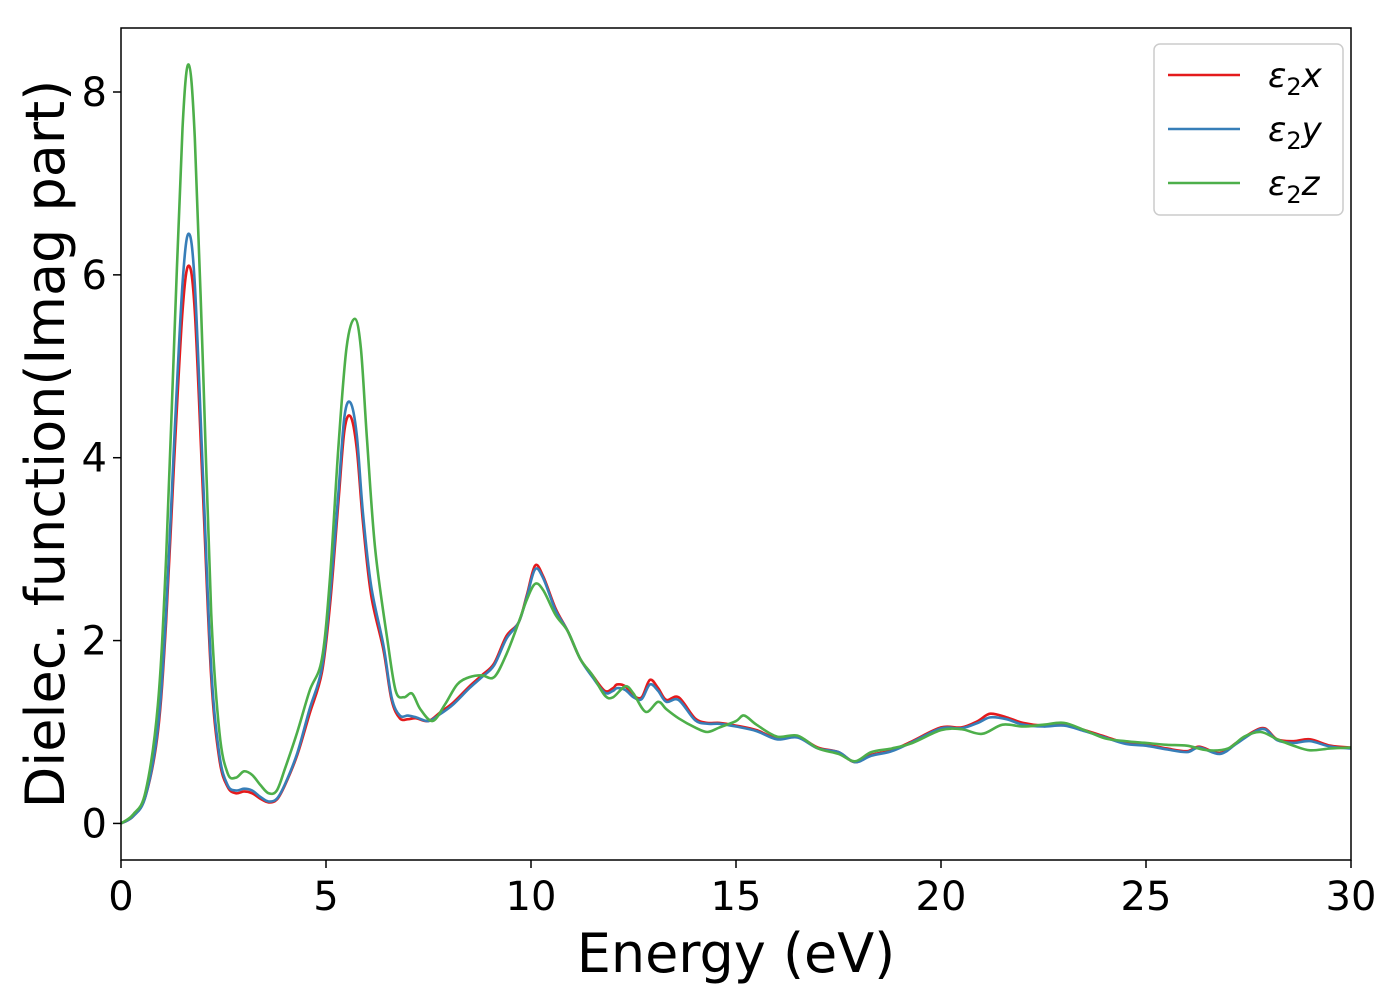  I want to click on x-tick-label: 30, so click(1351, 897).